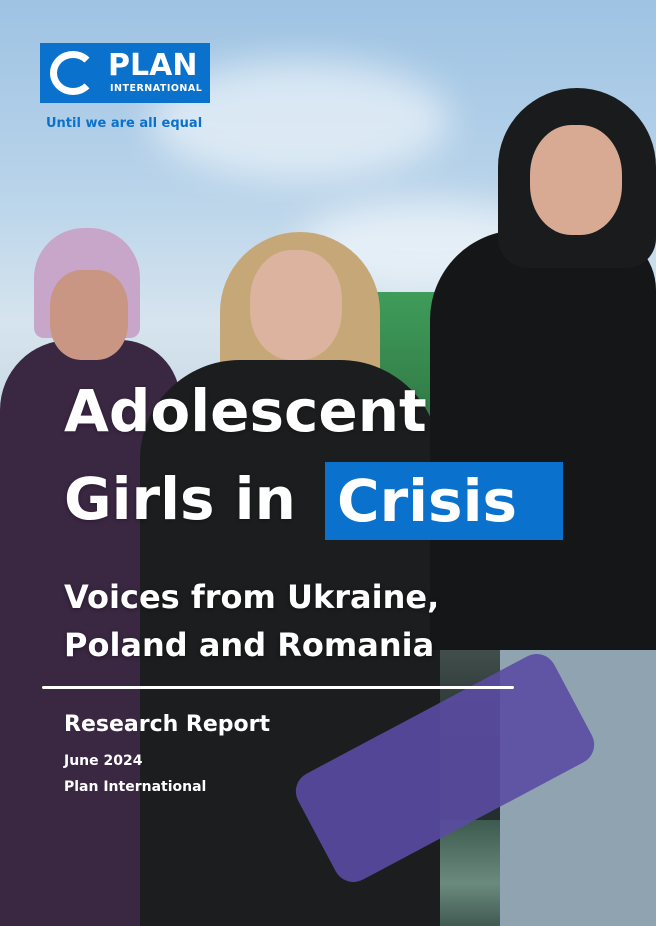  Describe the element at coordinates (89, 315) in the screenshot. I see `girl-left-face` at that location.